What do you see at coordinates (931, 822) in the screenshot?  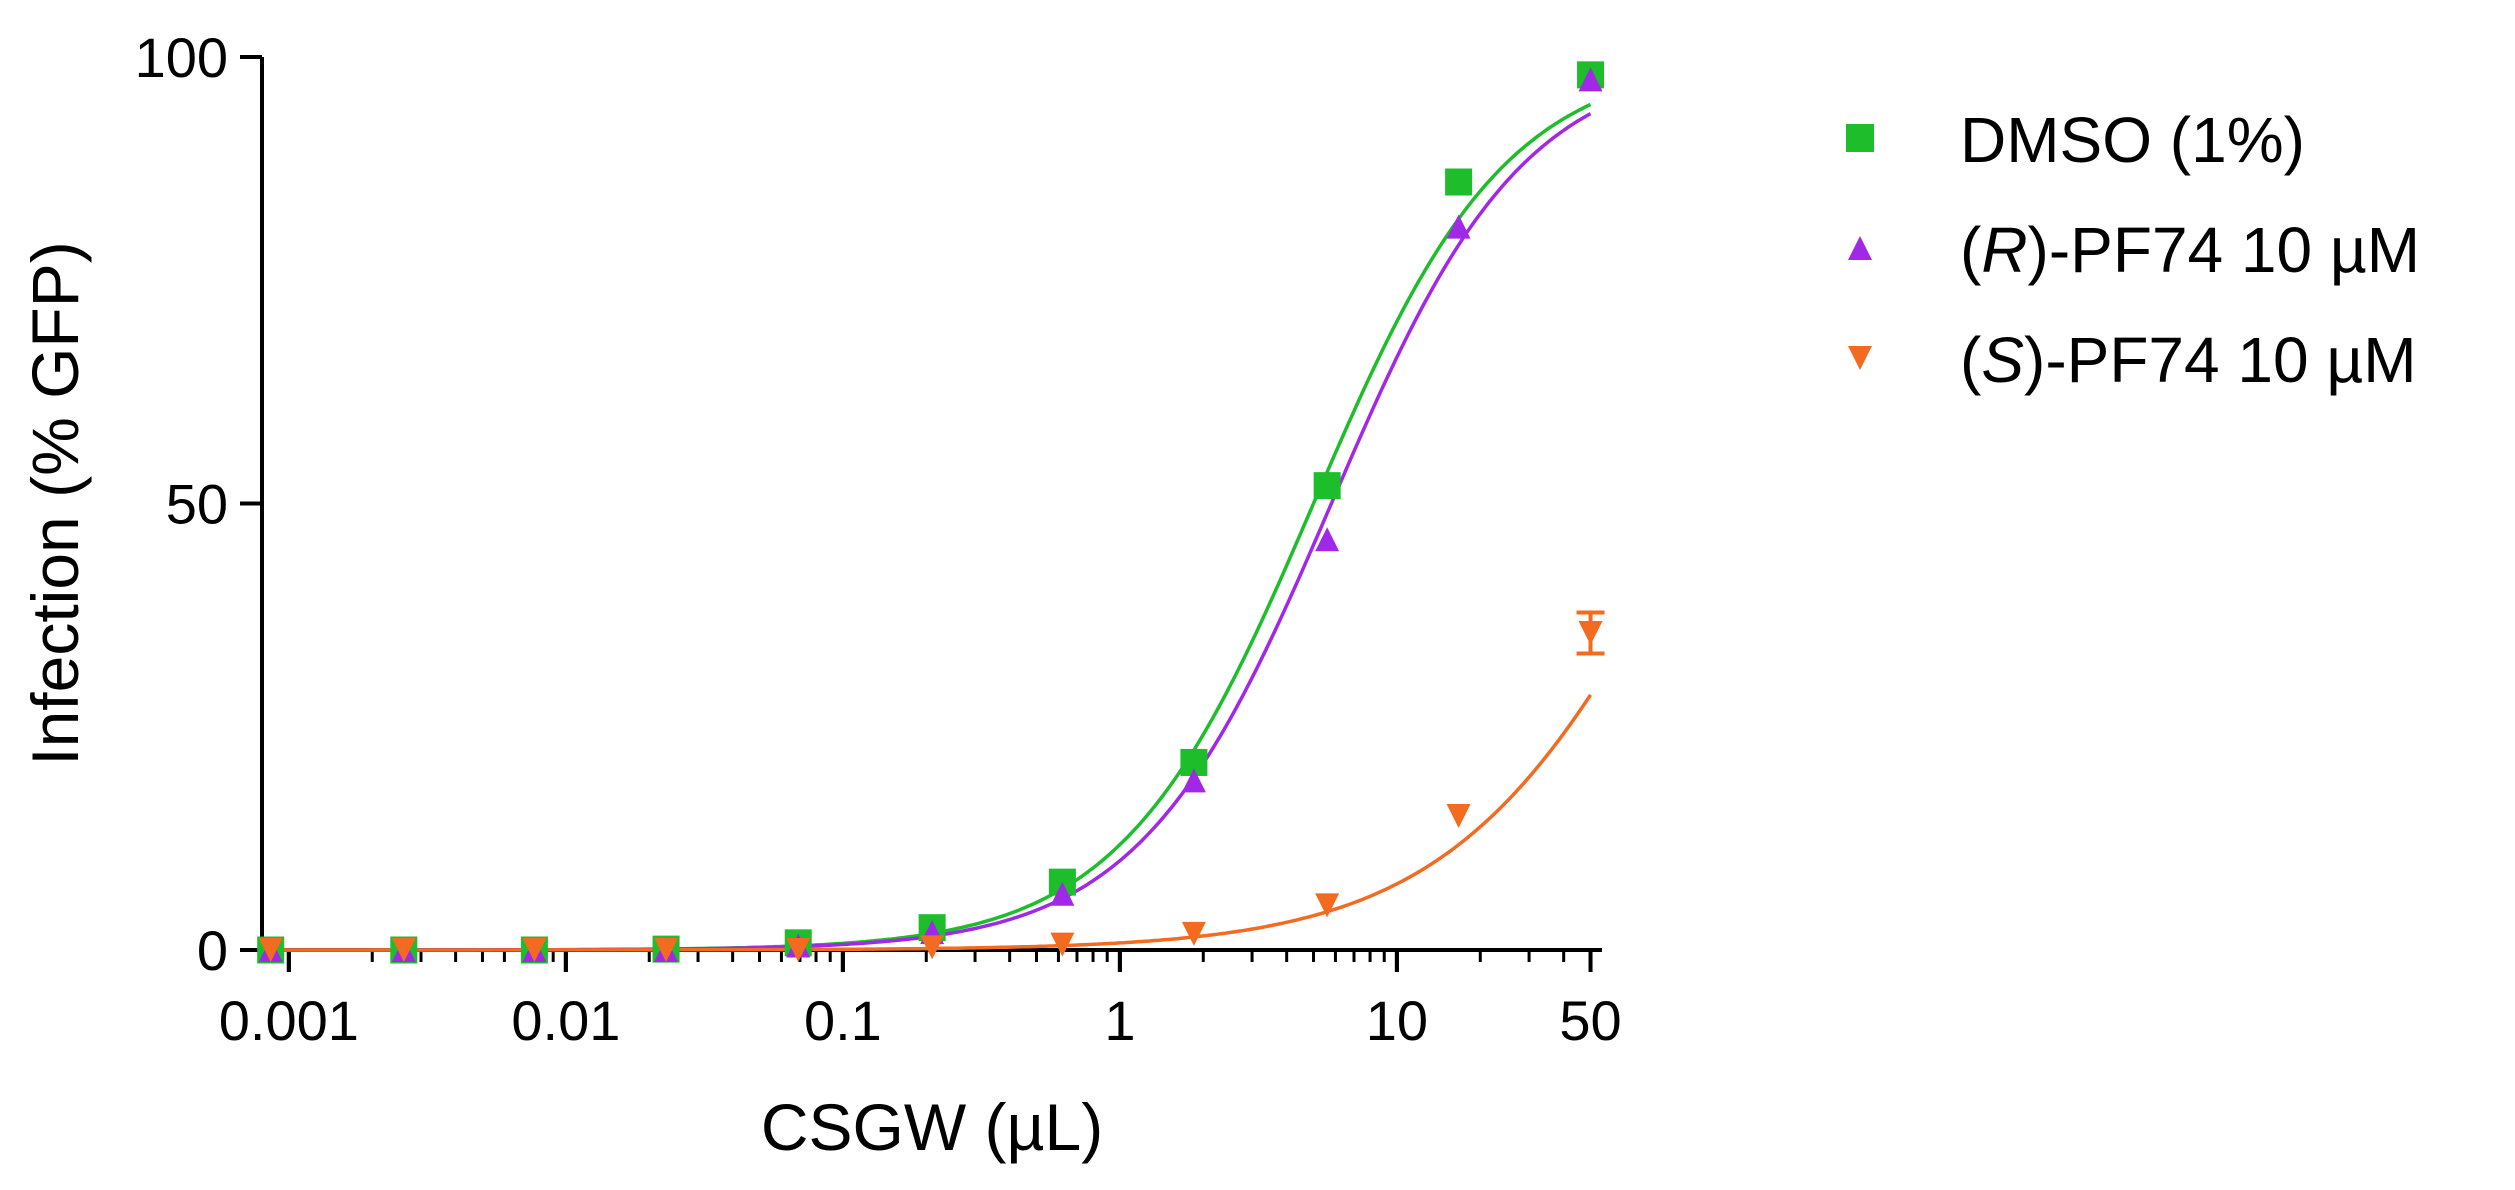 I see `fit-curve` at bounding box center [931, 822].